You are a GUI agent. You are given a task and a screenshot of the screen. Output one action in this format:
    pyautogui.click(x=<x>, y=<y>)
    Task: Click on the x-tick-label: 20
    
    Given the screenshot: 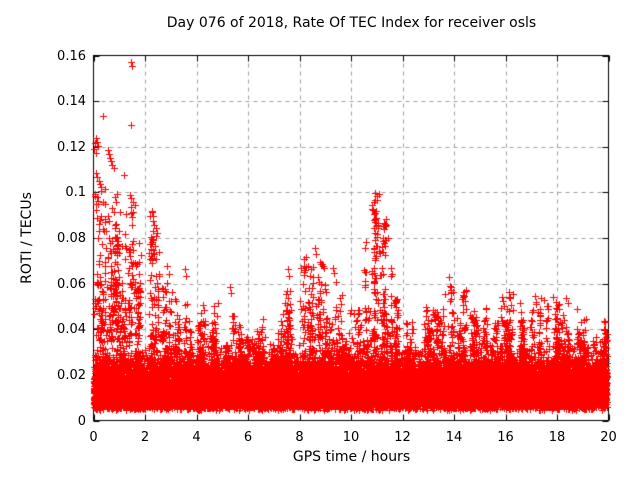 What is the action you would take?
    pyautogui.click(x=608, y=437)
    